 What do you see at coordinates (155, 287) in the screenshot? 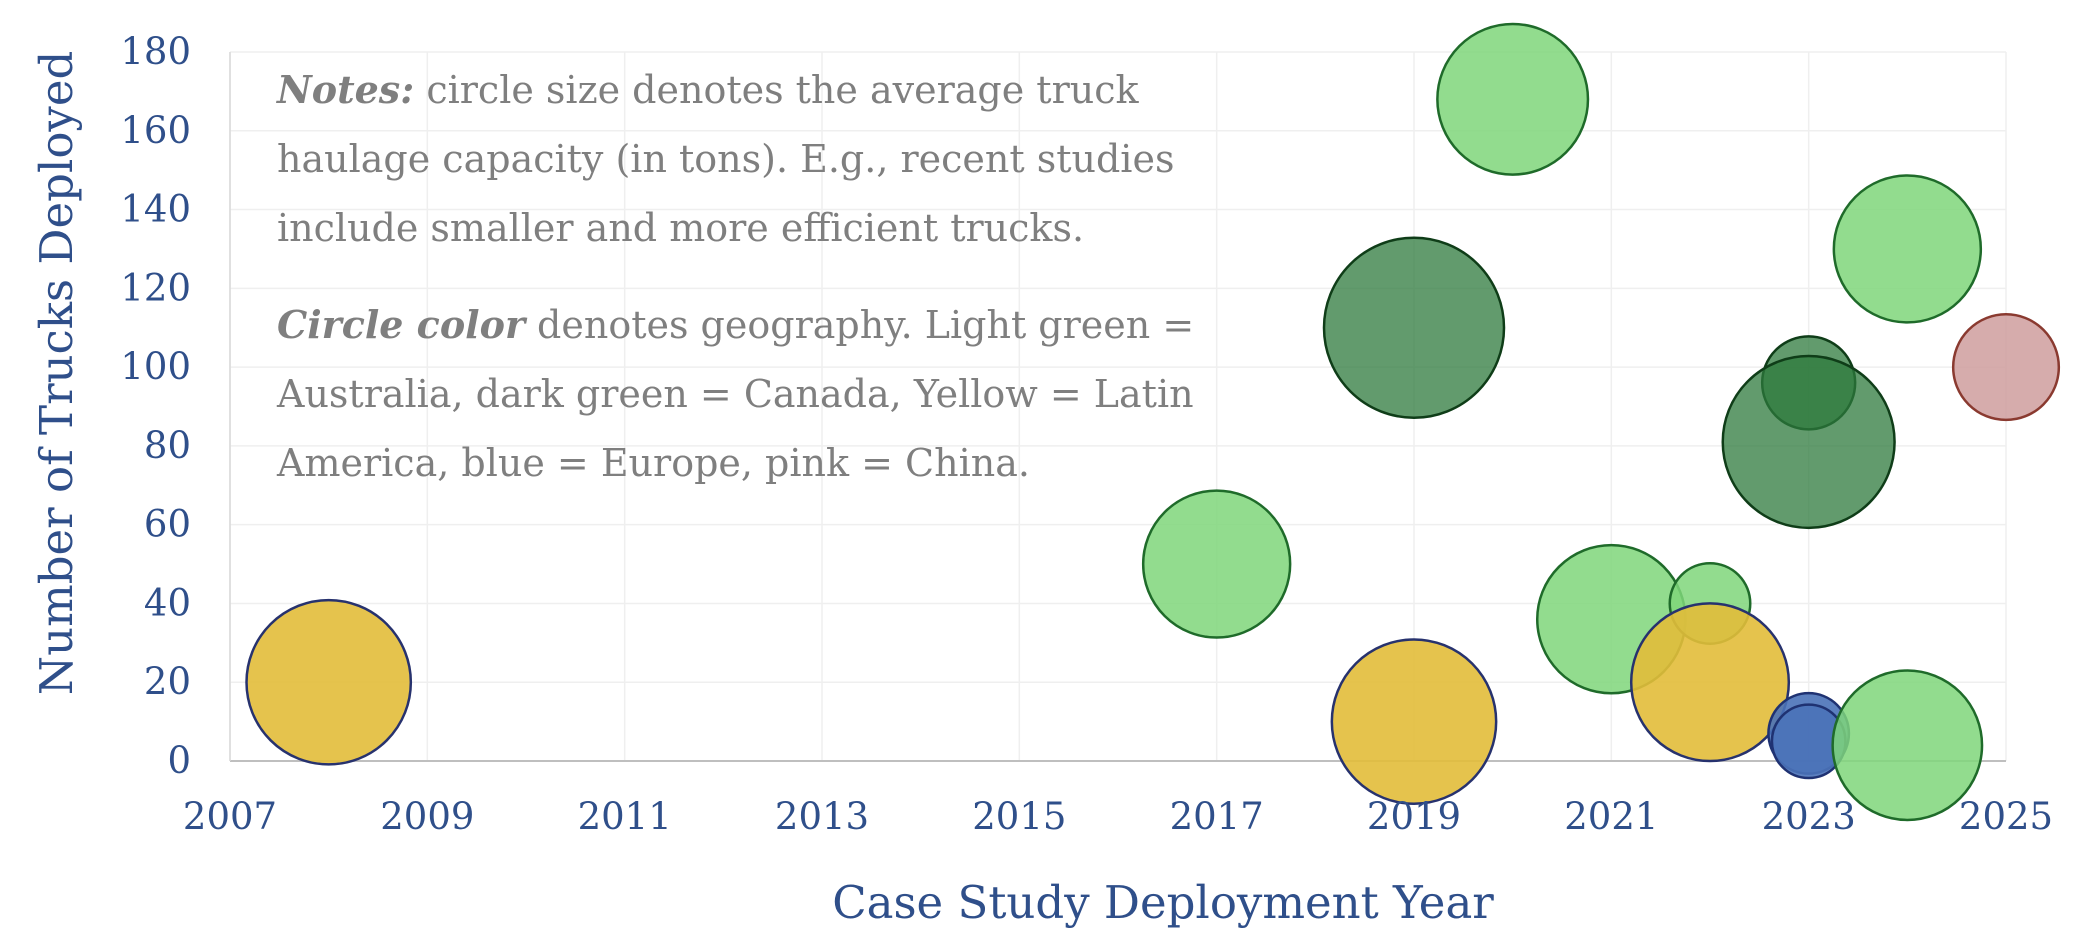
I see `y-tick-label: 120` at bounding box center [155, 287].